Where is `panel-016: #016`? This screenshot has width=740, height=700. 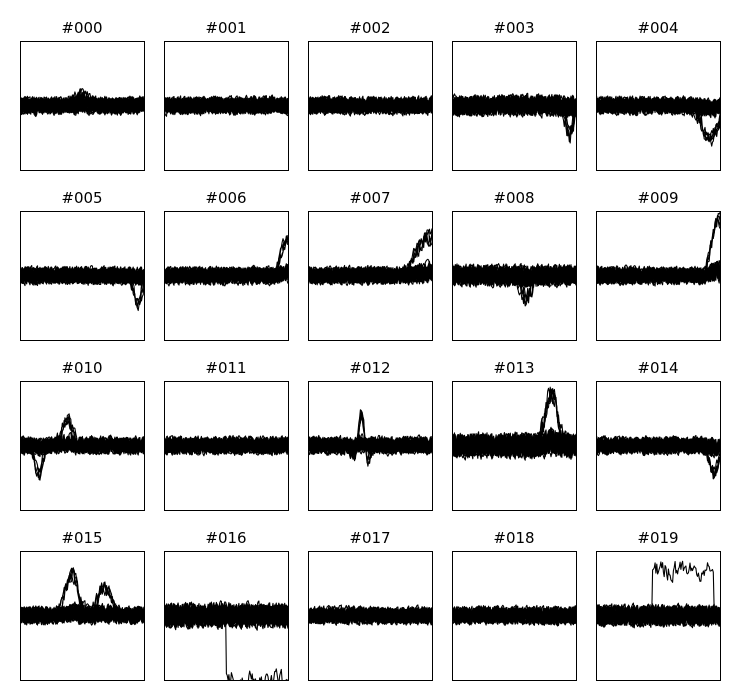 panel-016: #016 is located at coordinates (226, 605).